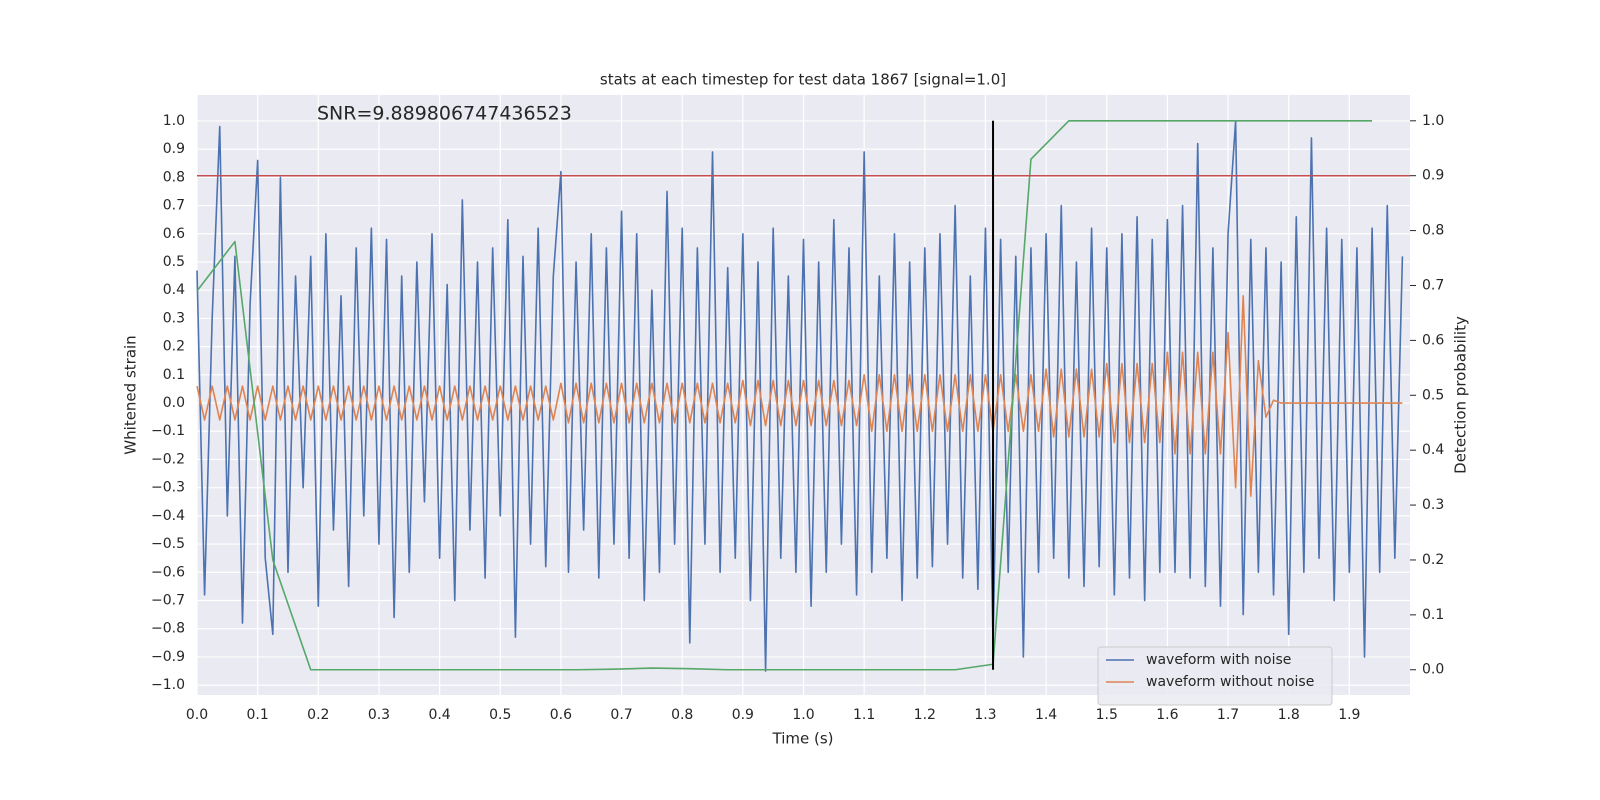 The image size is (1600, 800). What do you see at coordinates (1289, 715) in the screenshot?
I see `x-tick-label: 1.8` at bounding box center [1289, 715].